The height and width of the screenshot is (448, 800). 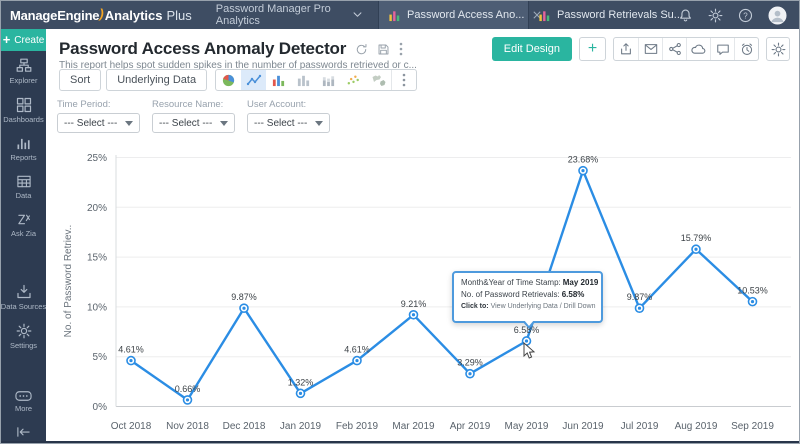 What do you see at coordinates (752, 426) in the screenshot?
I see `x-tick-label: Sep 2019` at bounding box center [752, 426].